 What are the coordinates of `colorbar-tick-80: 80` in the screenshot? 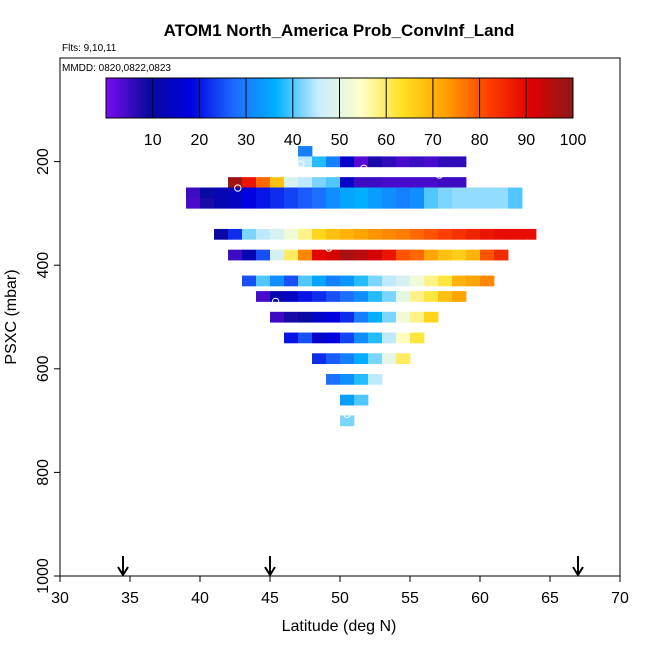 It's located at (480, 140).